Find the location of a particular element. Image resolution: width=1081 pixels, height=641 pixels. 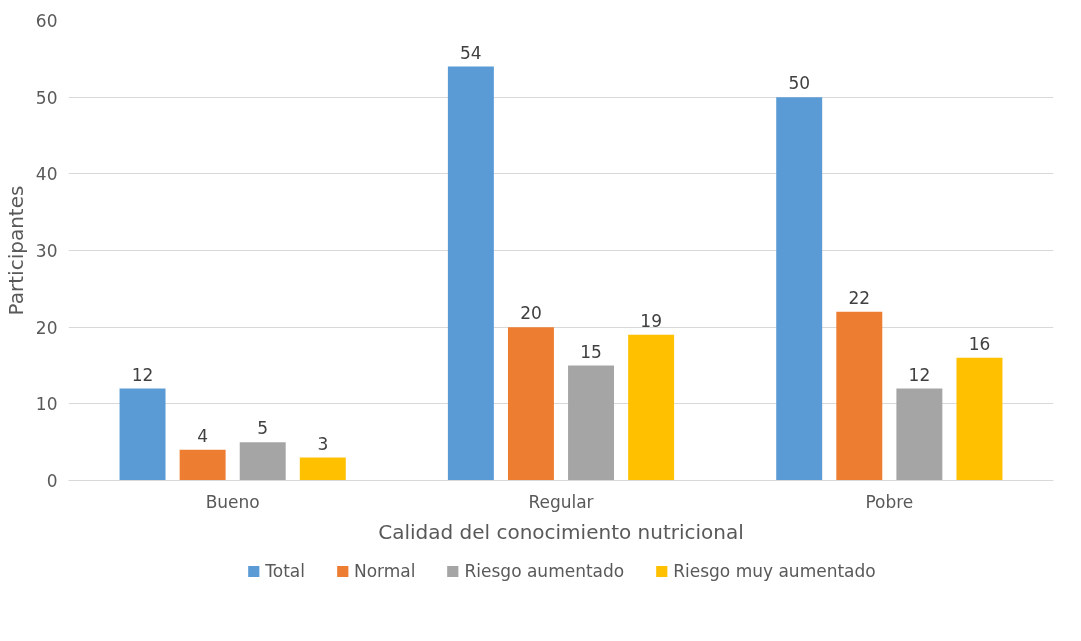

data-label: 50 is located at coordinates (799, 83).